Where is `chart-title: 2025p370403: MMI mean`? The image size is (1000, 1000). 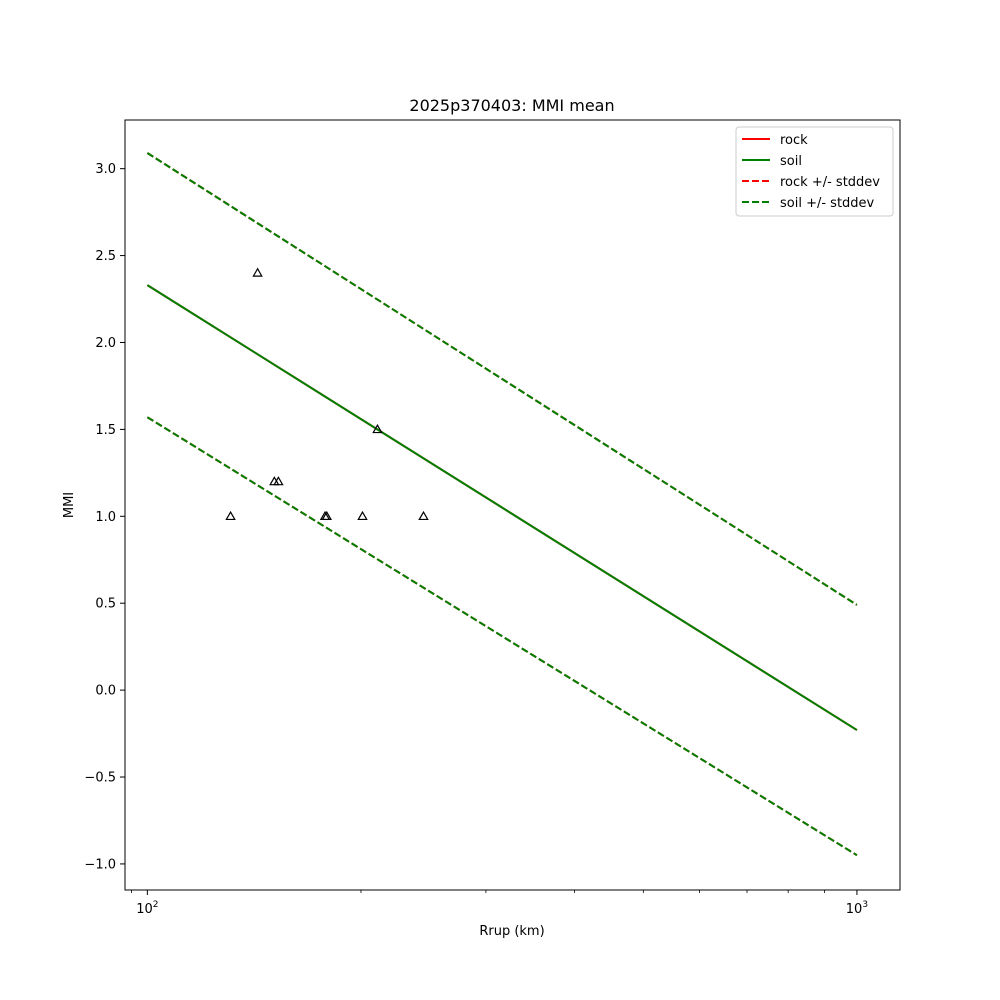
chart-title: 2025p370403: MMI mean is located at coordinates (511, 105).